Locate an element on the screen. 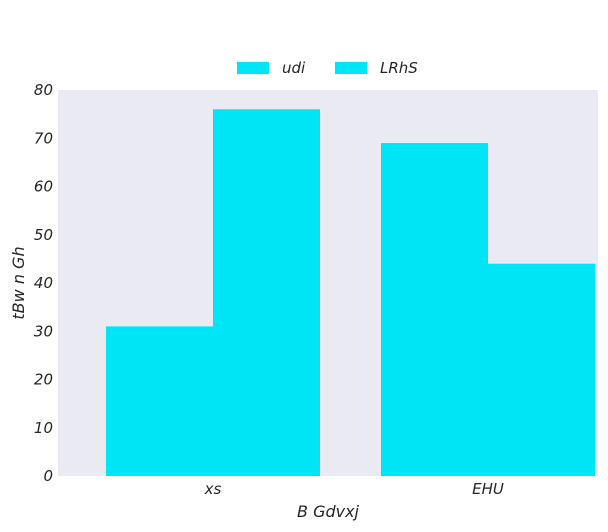 The height and width of the screenshot is (532, 608). legend: udi LRhS is located at coordinates (327, 68).